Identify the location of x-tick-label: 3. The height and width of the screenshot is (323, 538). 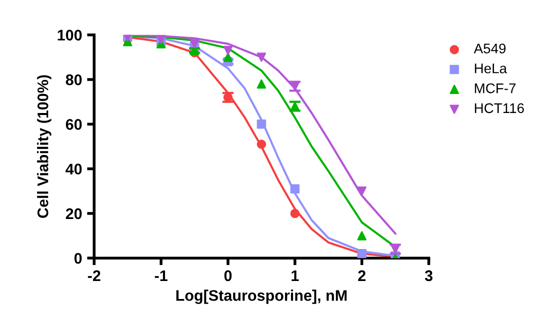
(428, 276).